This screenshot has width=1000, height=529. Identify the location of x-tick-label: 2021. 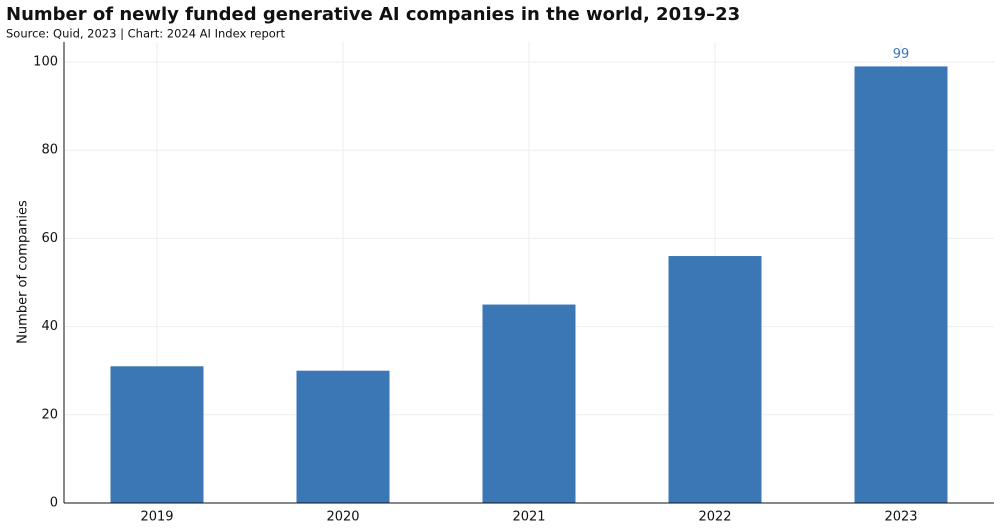
(528, 517).